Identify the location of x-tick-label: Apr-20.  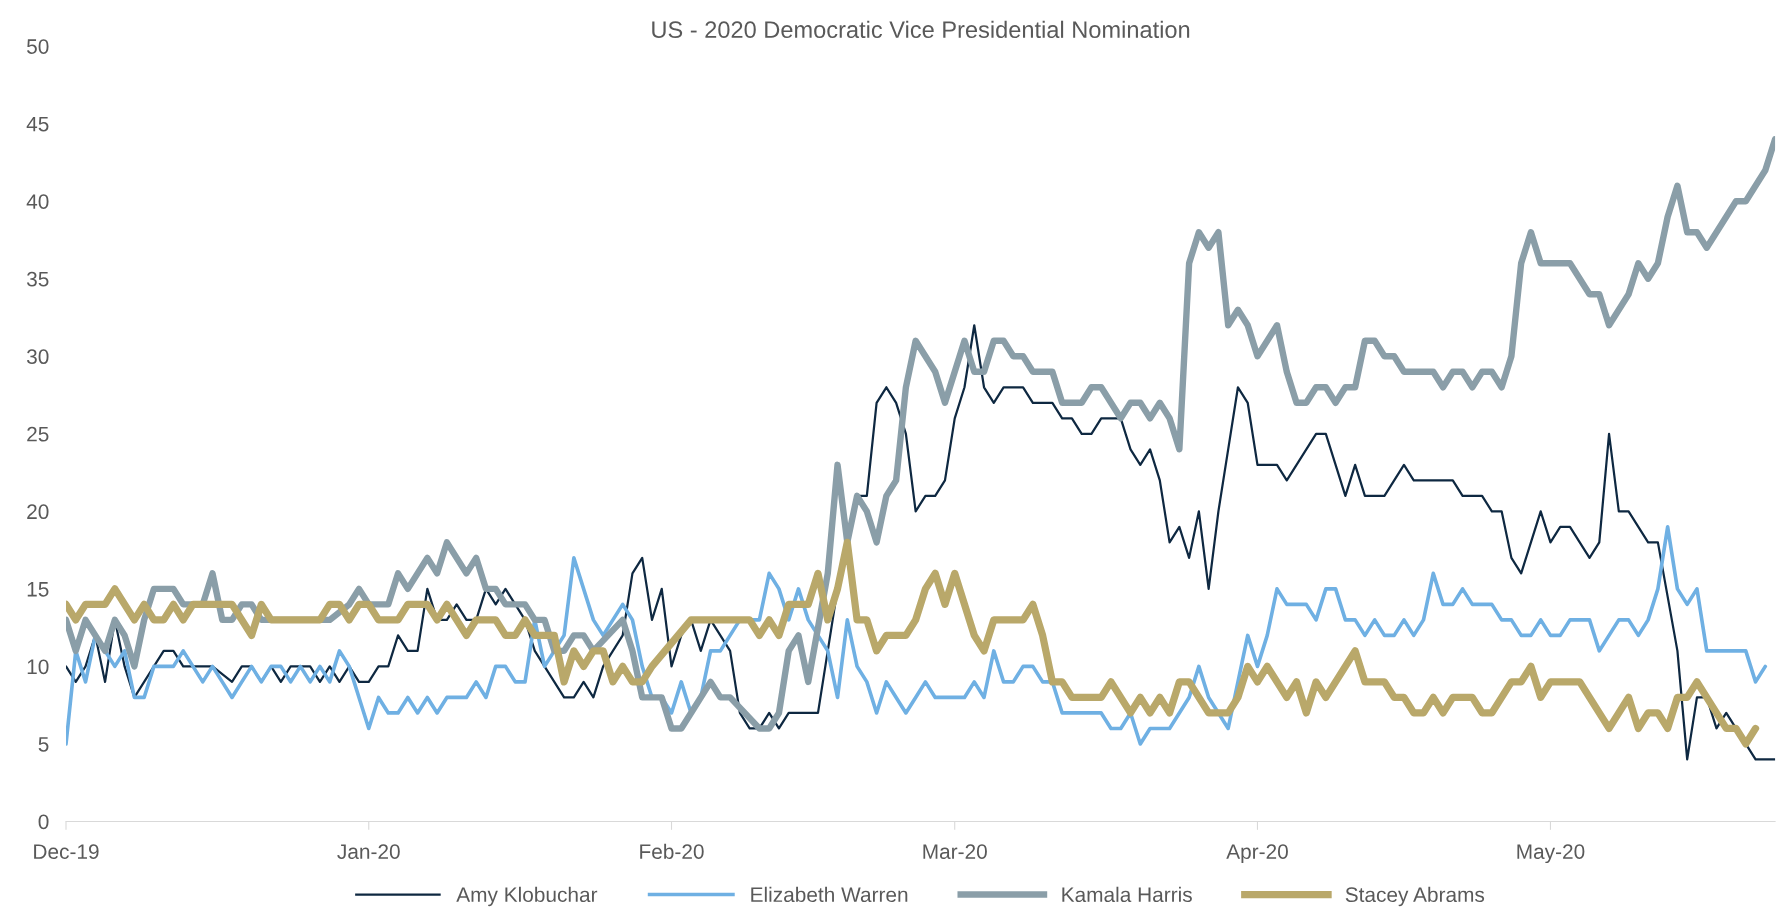
(1257, 854).